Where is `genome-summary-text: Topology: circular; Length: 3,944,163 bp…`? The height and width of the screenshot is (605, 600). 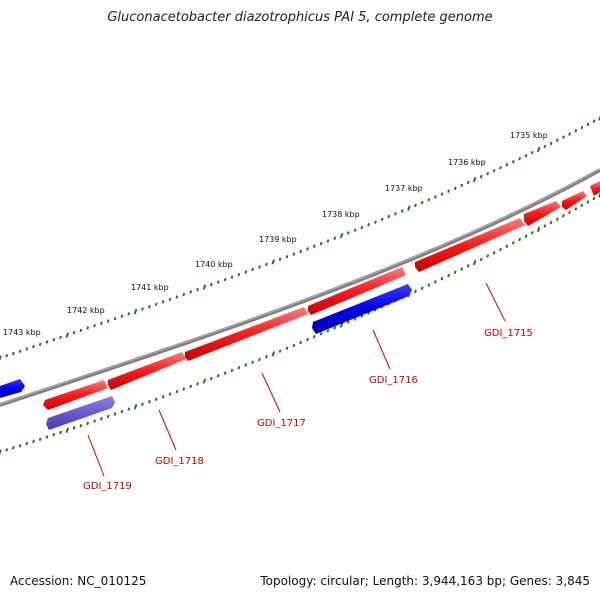 genome-summary-text: Topology: circular; Length: 3,944,163 bp… is located at coordinates (425, 581).